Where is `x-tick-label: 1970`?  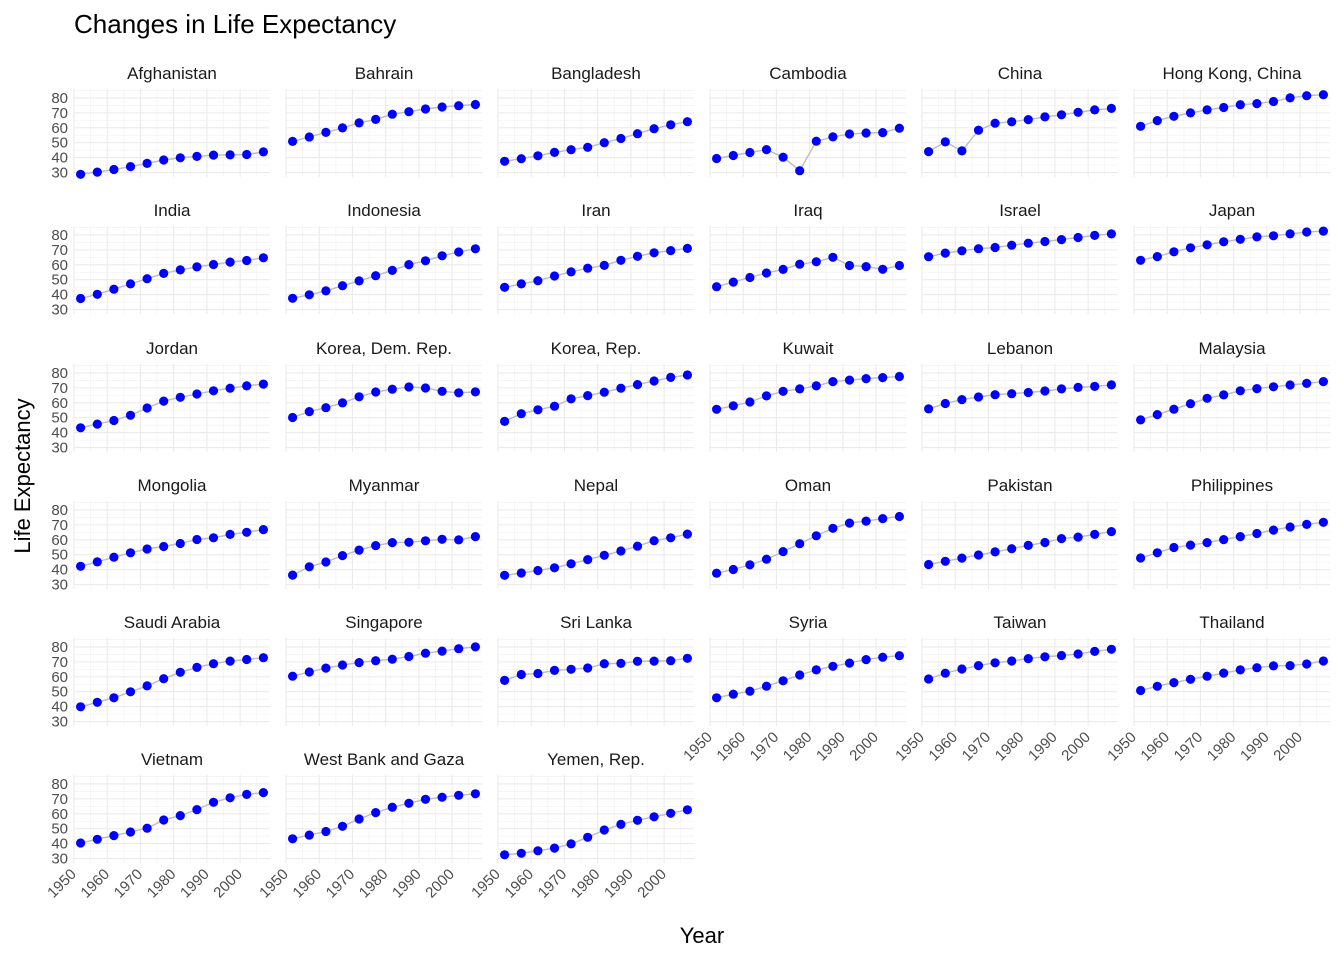 x-tick-label: 1970 is located at coordinates (129, 884).